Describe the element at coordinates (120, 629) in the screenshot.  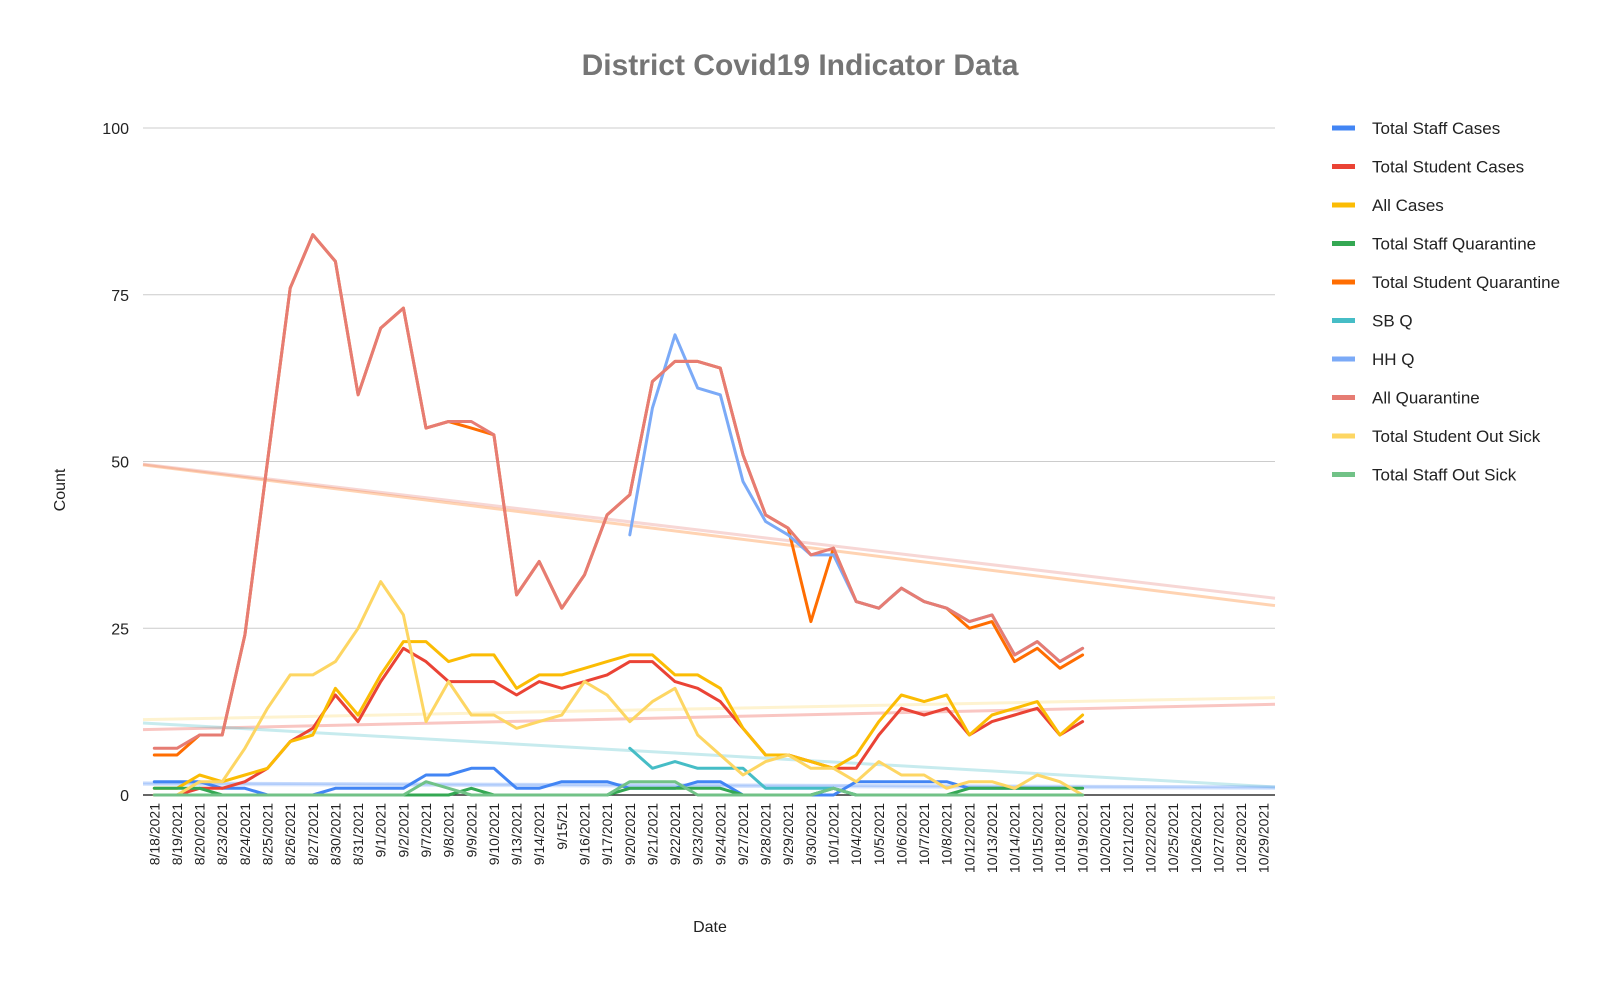
I see `y-tick-label: 25` at that location.